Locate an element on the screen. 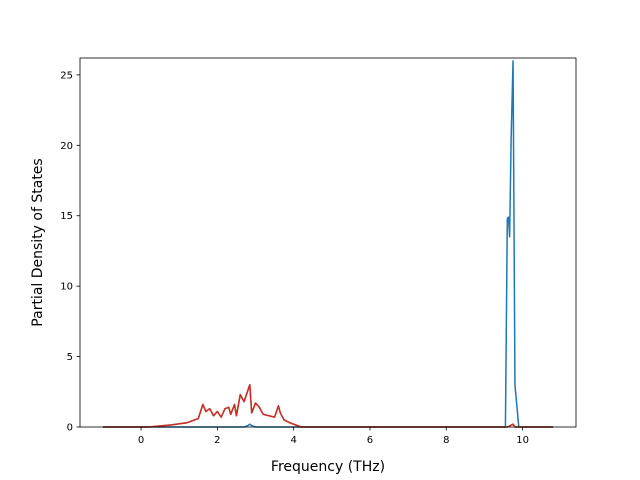  y-tick-label: 0 is located at coordinates (70, 428).